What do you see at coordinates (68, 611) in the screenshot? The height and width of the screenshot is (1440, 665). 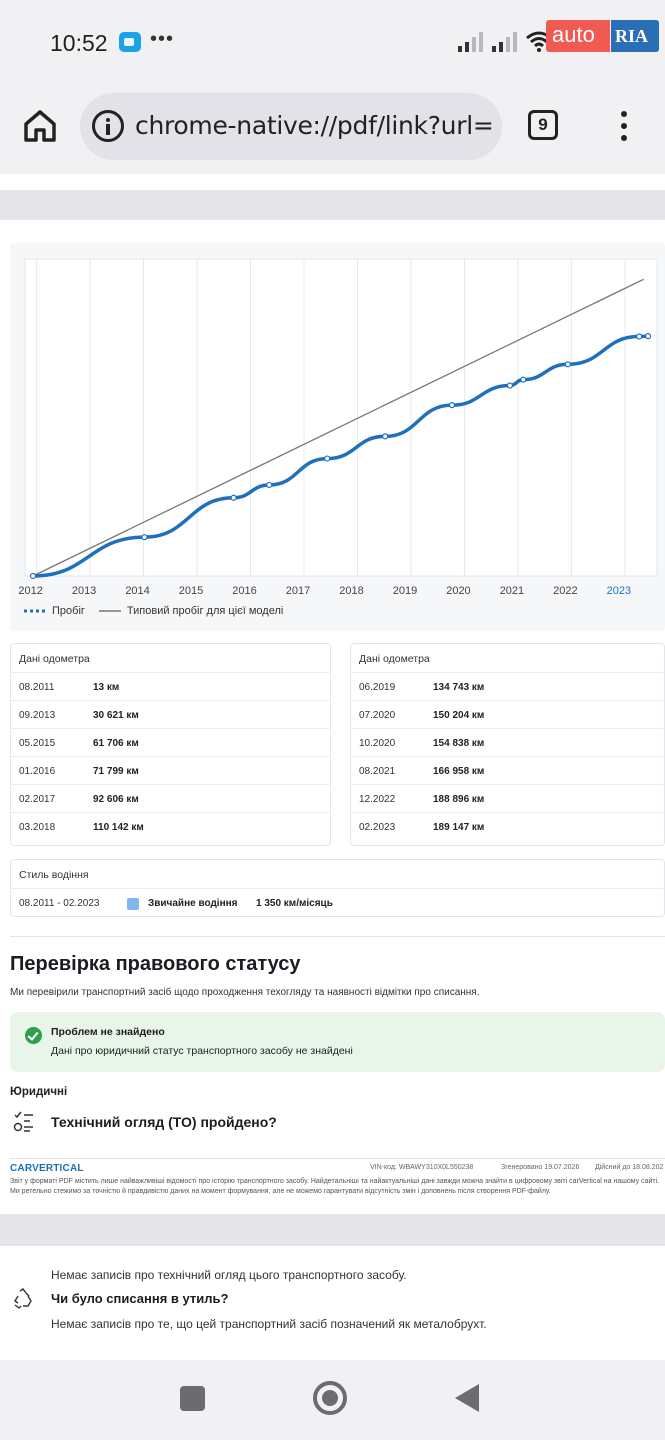 I see `legend-mileage-label: Пробіг` at bounding box center [68, 611].